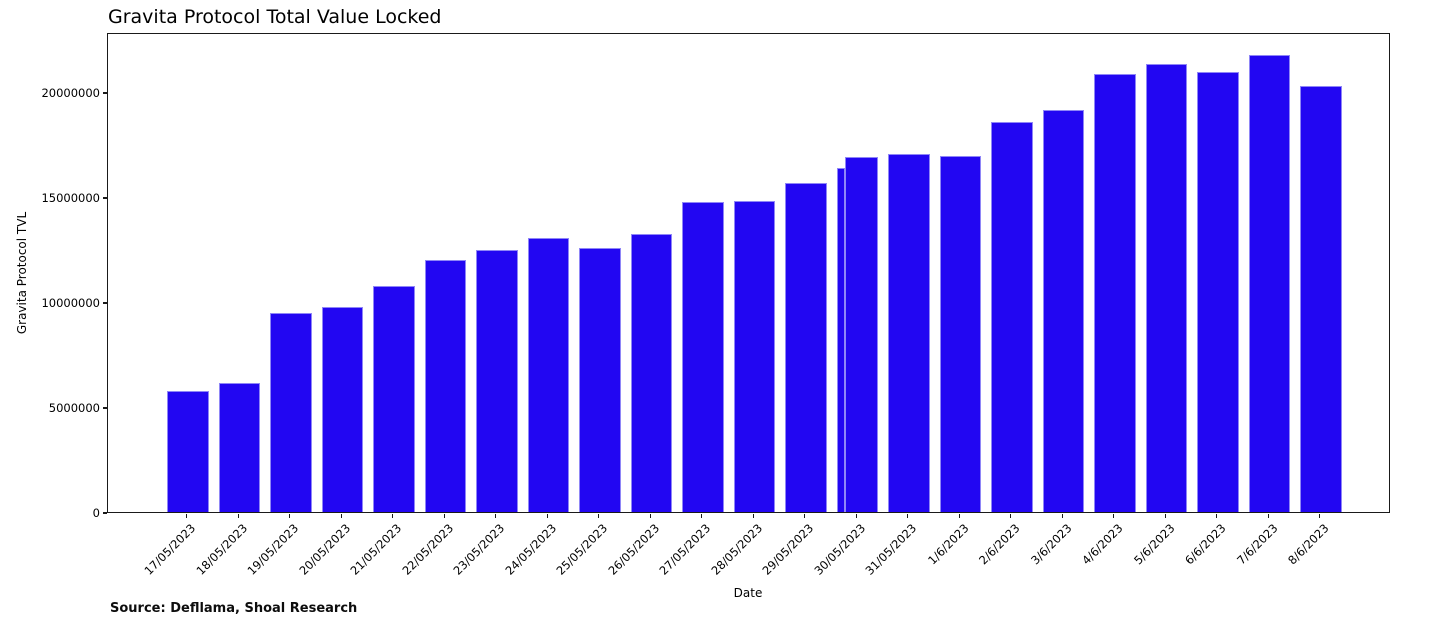 Image resolution: width=1456 pixels, height=630 pixels. I want to click on x-tick-label: 18/05/2023, so click(222, 549).